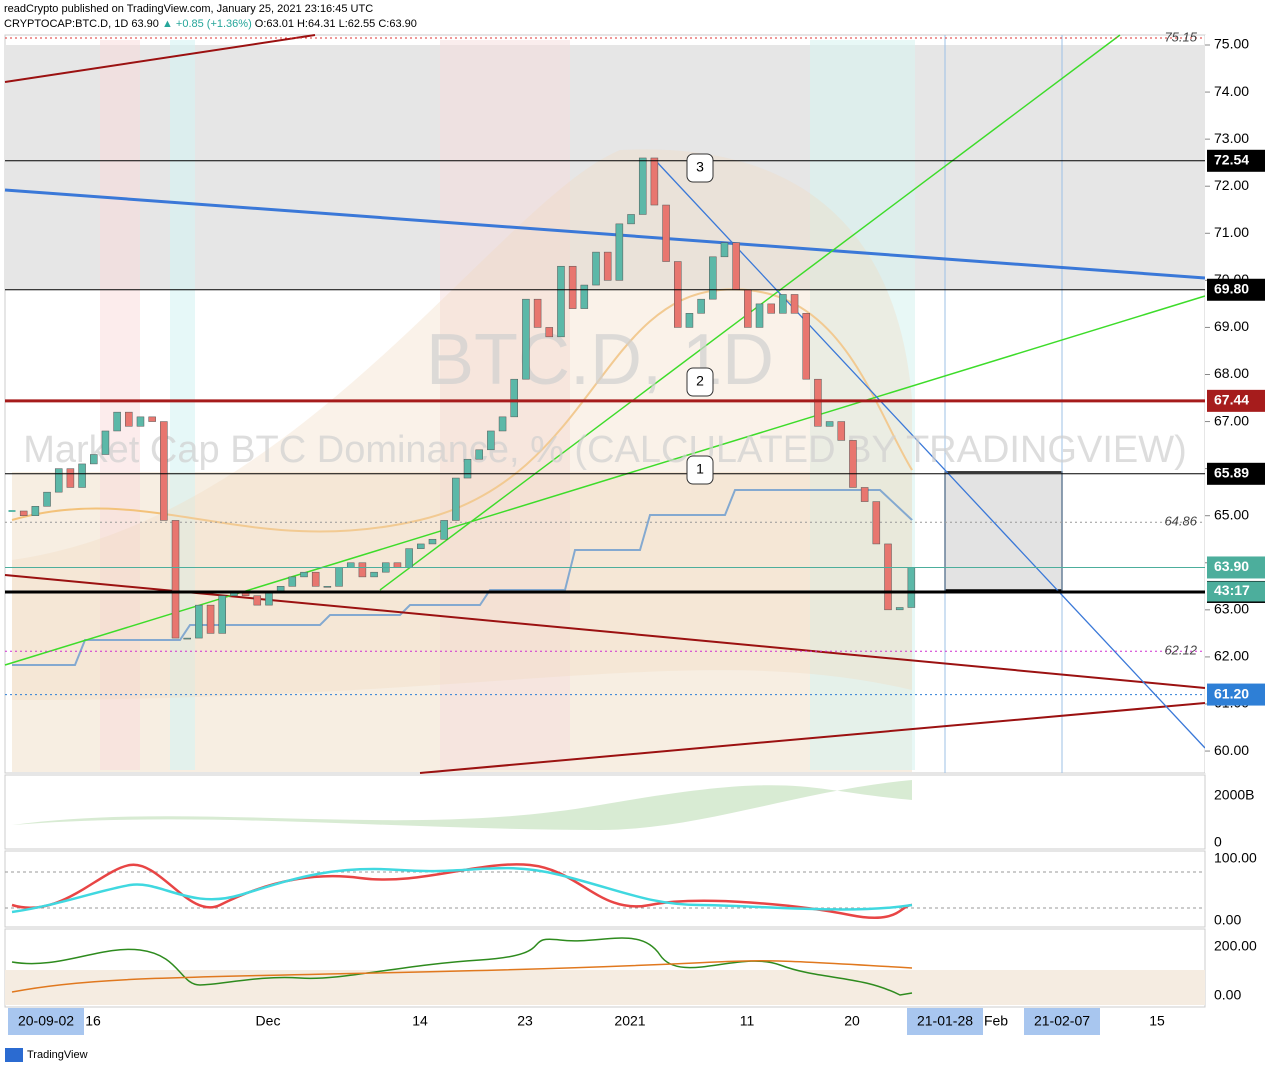 Image resolution: width=1280 pixels, height=1075 pixels. What do you see at coordinates (629, 1021) in the screenshot?
I see `x-tick-label: 2021` at bounding box center [629, 1021].